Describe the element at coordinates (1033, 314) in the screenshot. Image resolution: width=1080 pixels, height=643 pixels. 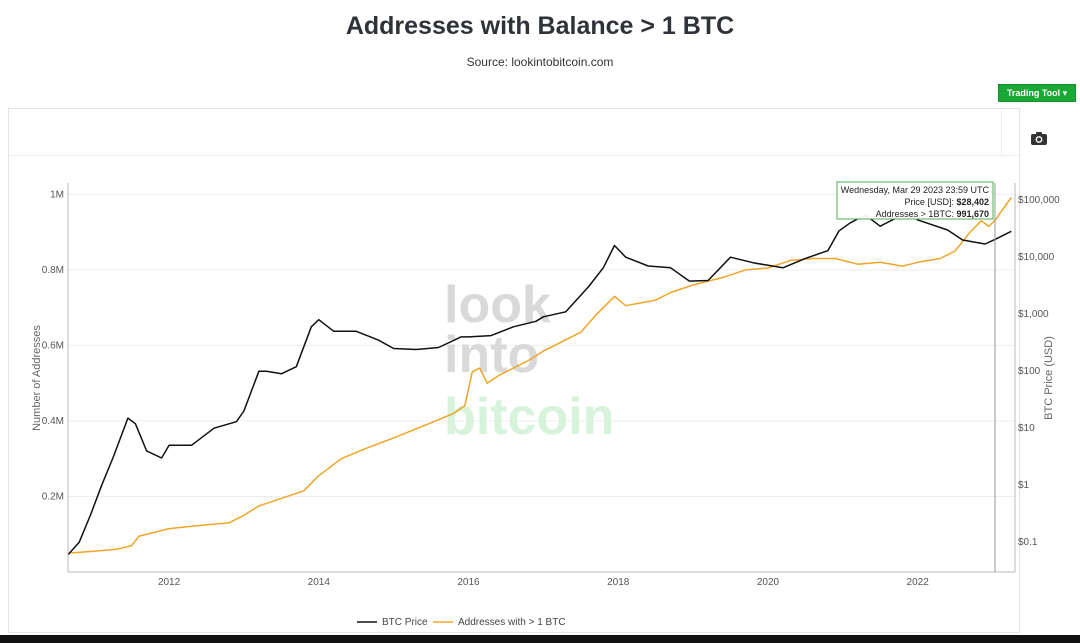
I see `y-tick-right: $1,000` at that location.